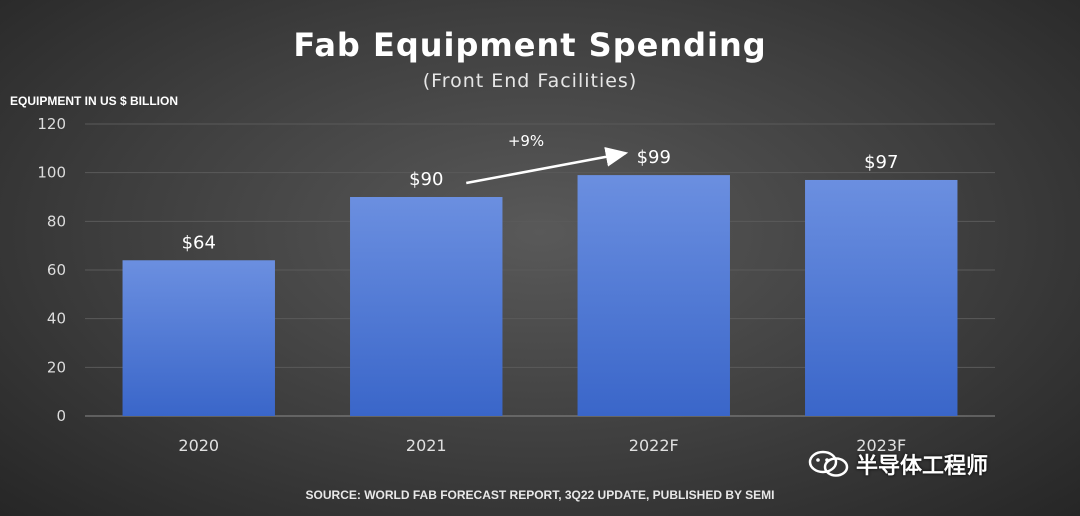  Describe the element at coordinates (61, 416) in the screenshot. I see `y-tick-label: 0` at that location.